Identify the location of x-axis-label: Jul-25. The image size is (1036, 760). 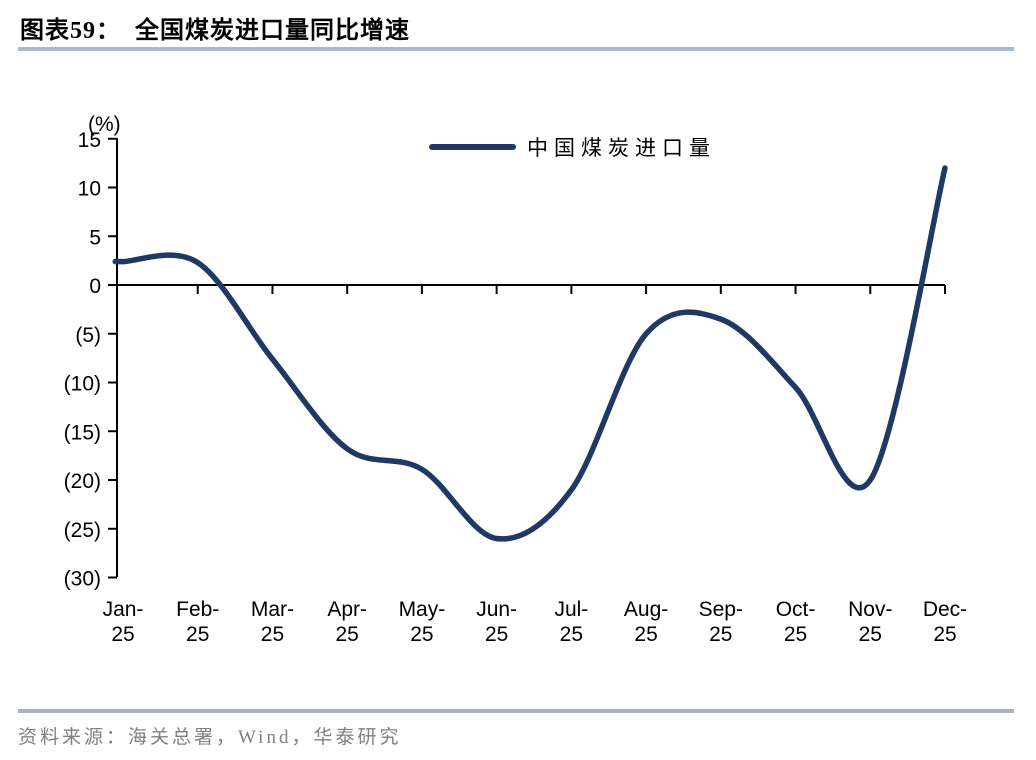
(571, 622).